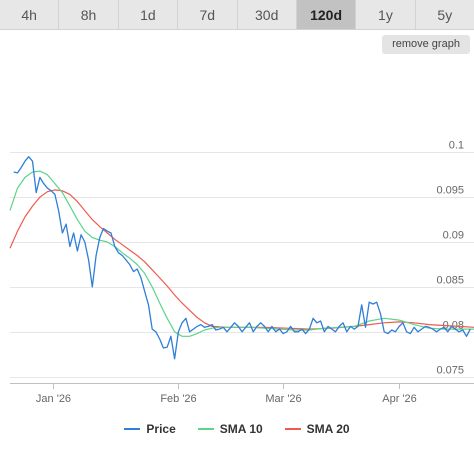  Describe the element at coordinates (53, 399) in the screenshot. I see `x-tick-label: Jan '26` at that location.